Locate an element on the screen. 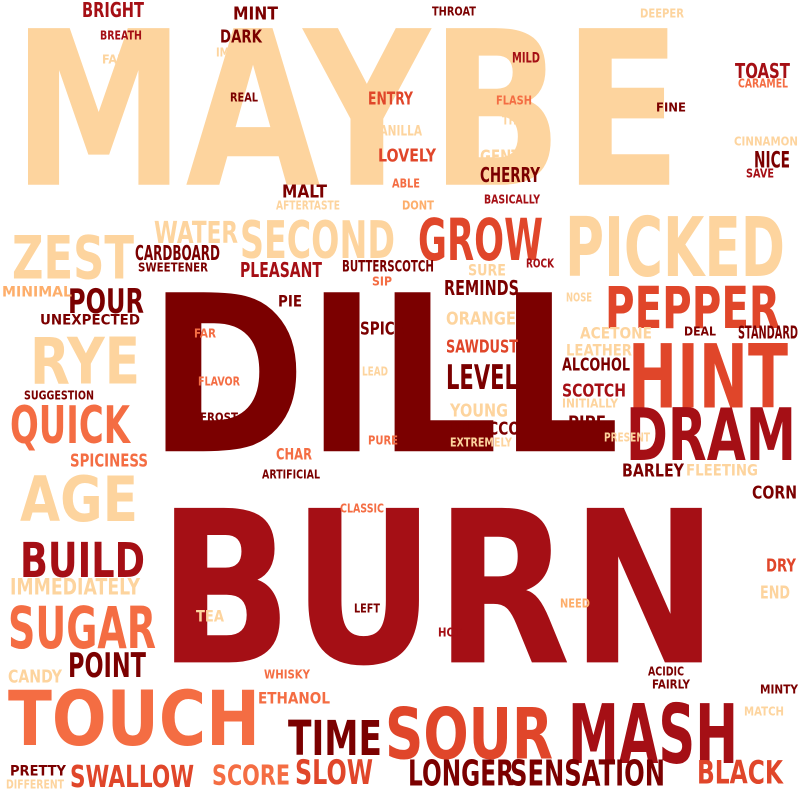 This screenshot has width=800, height=800. word-spice: SPICE is located at coordinates (382, 329).